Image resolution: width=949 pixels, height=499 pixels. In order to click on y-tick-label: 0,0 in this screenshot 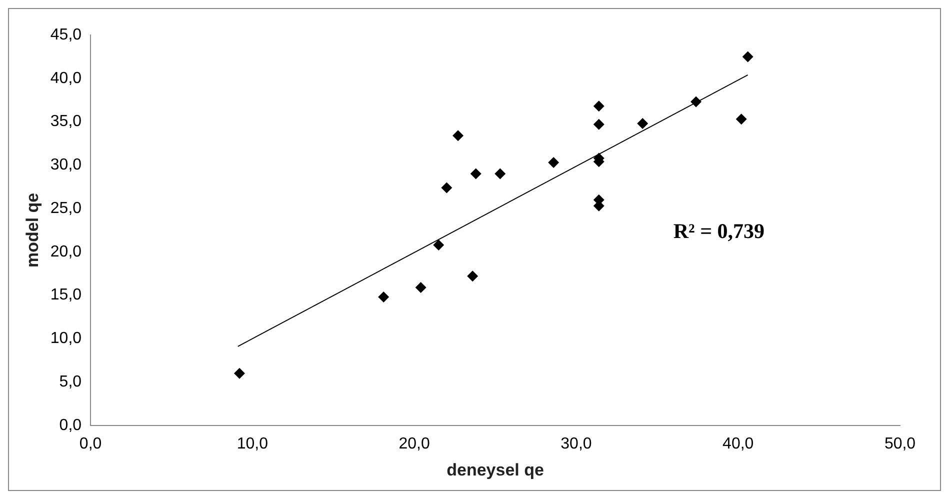, I will do `click(70, 425)`.